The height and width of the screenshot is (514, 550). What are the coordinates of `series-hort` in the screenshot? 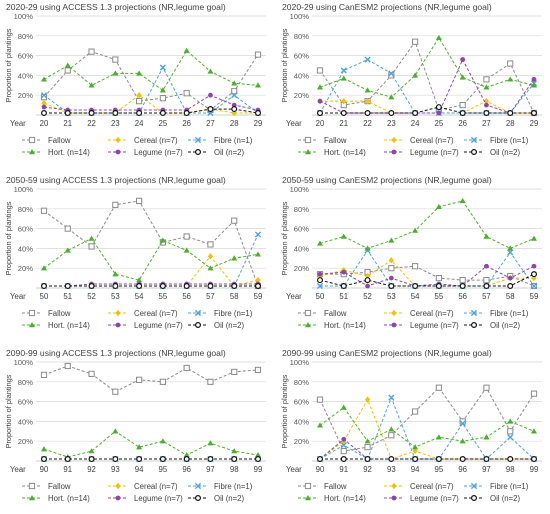 It's located at (427, 67).